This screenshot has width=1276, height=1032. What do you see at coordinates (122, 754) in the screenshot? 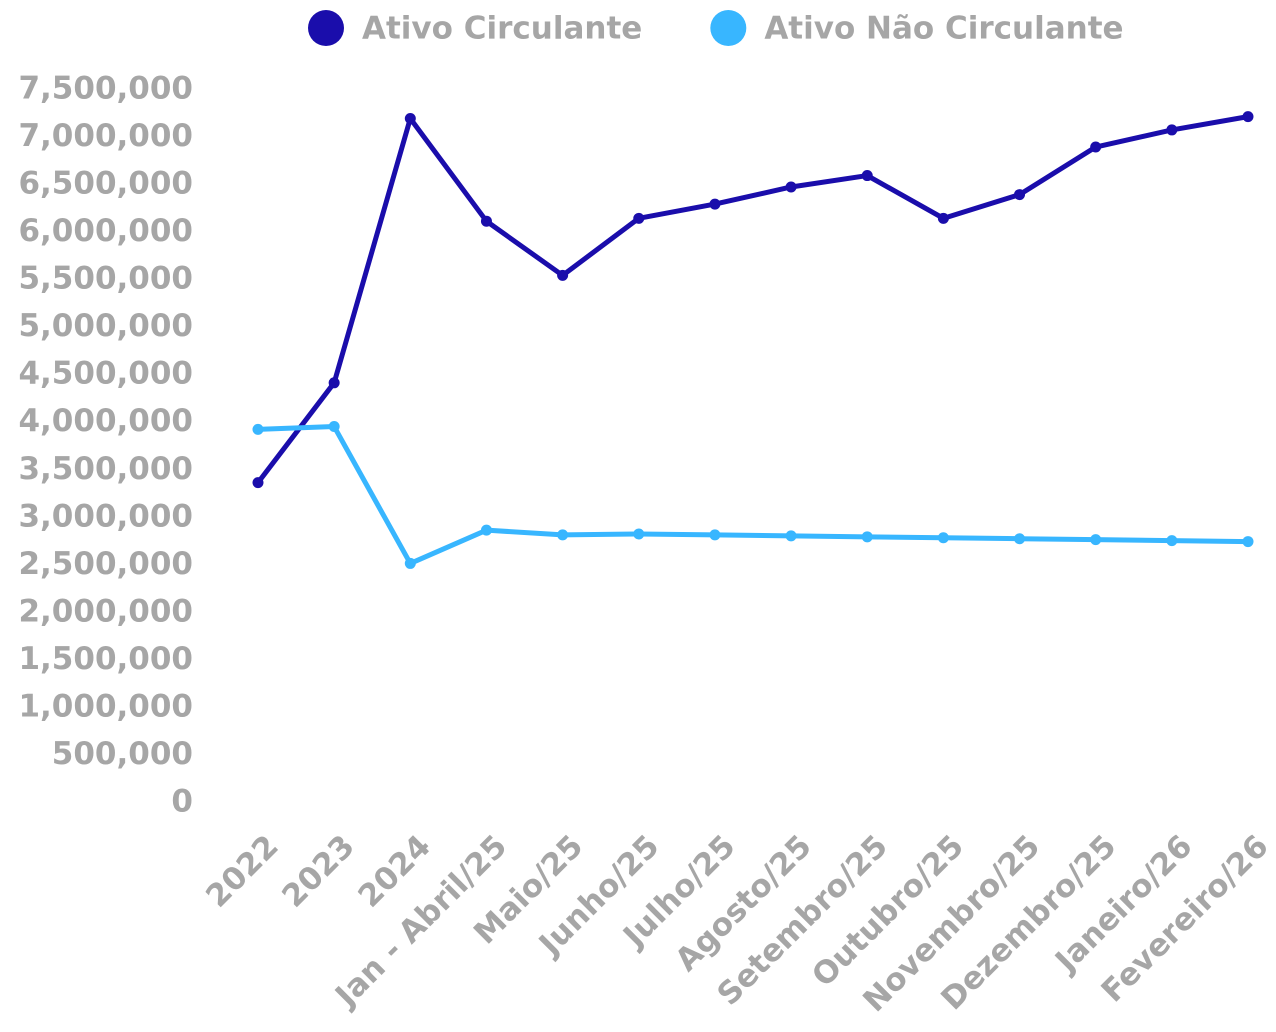
I see `y-tick-label: 500,000` at bounding box center [122, 754].